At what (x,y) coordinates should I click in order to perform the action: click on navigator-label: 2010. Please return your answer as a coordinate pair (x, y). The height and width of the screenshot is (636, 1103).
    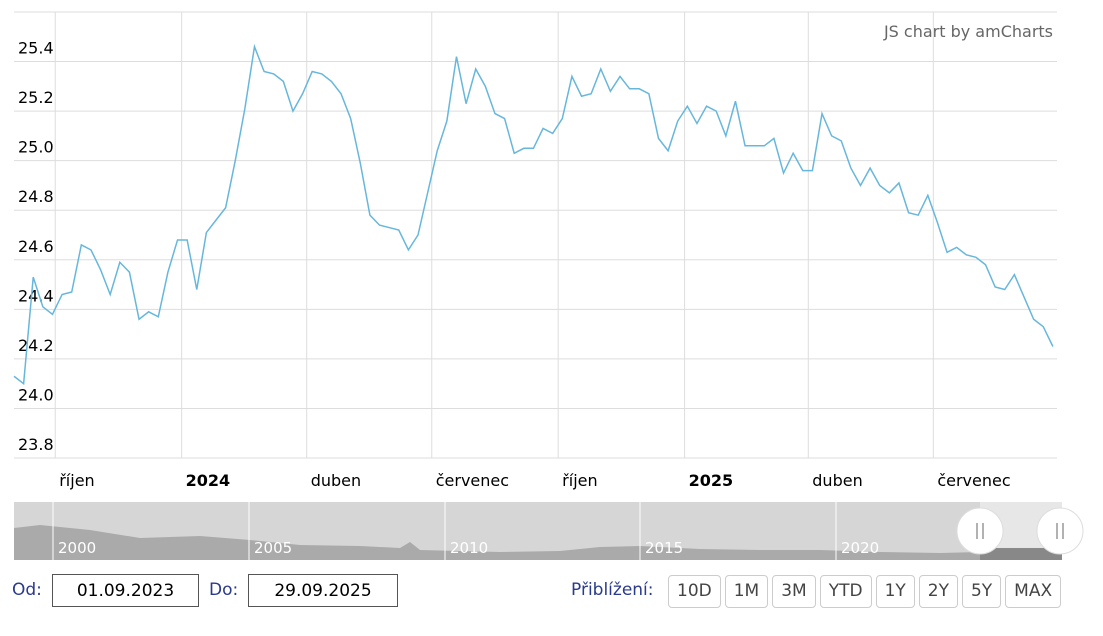
    Looking at the image, I should click on (469, 548).